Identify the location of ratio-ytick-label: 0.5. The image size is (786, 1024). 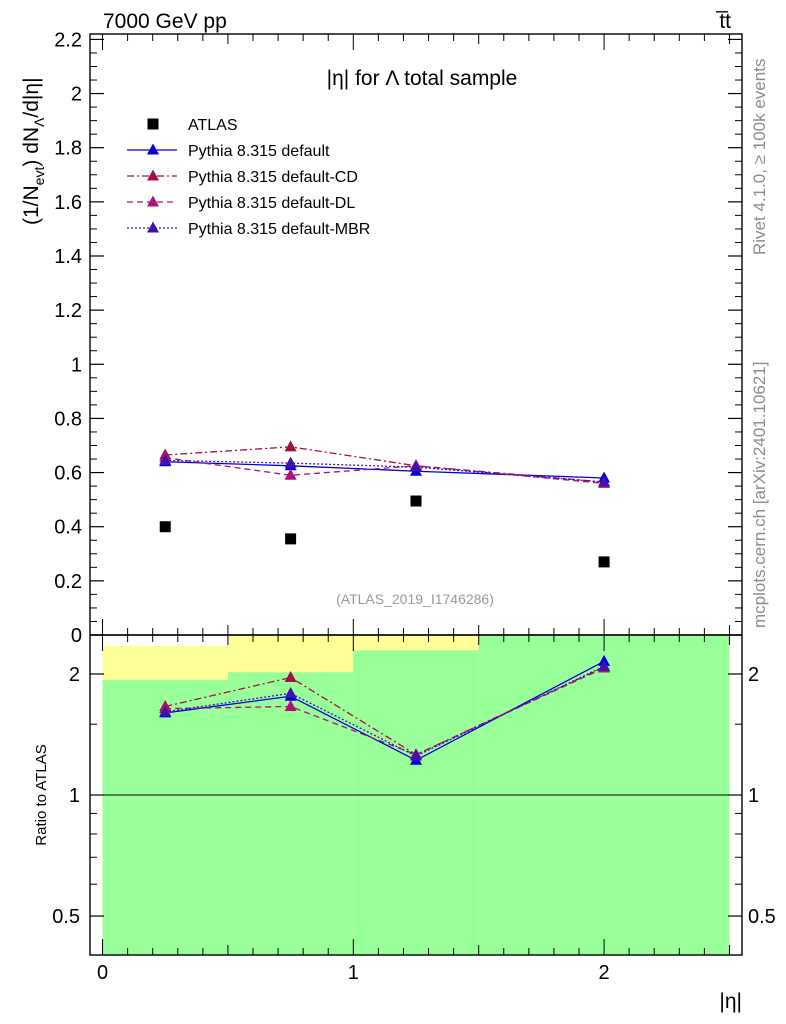
(66, 917).